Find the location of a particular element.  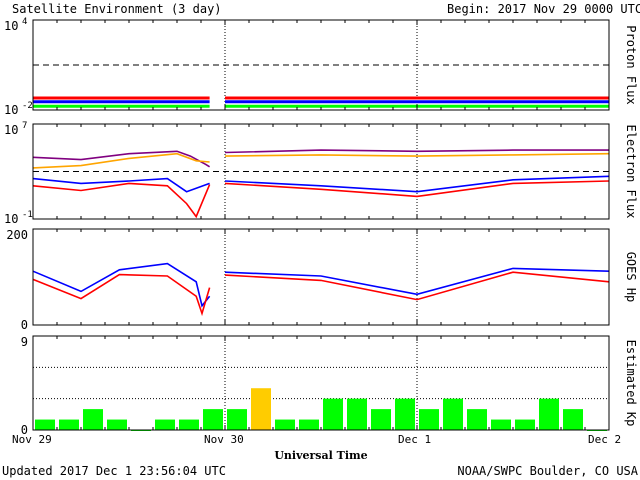

goes-y-max-label: 200 is located at coordinates (17, 235).